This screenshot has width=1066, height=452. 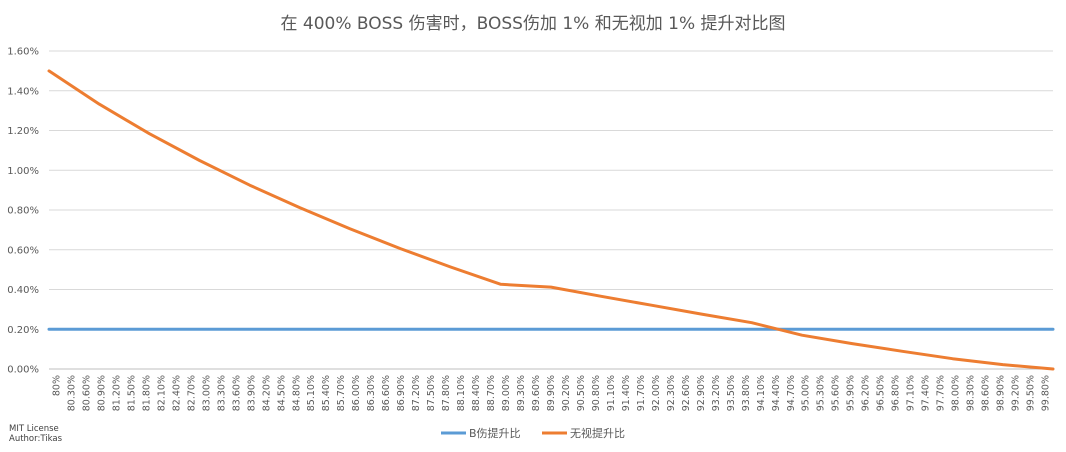 I want to click on x-tick-label: 80.30%, so click(x=71, y=393).